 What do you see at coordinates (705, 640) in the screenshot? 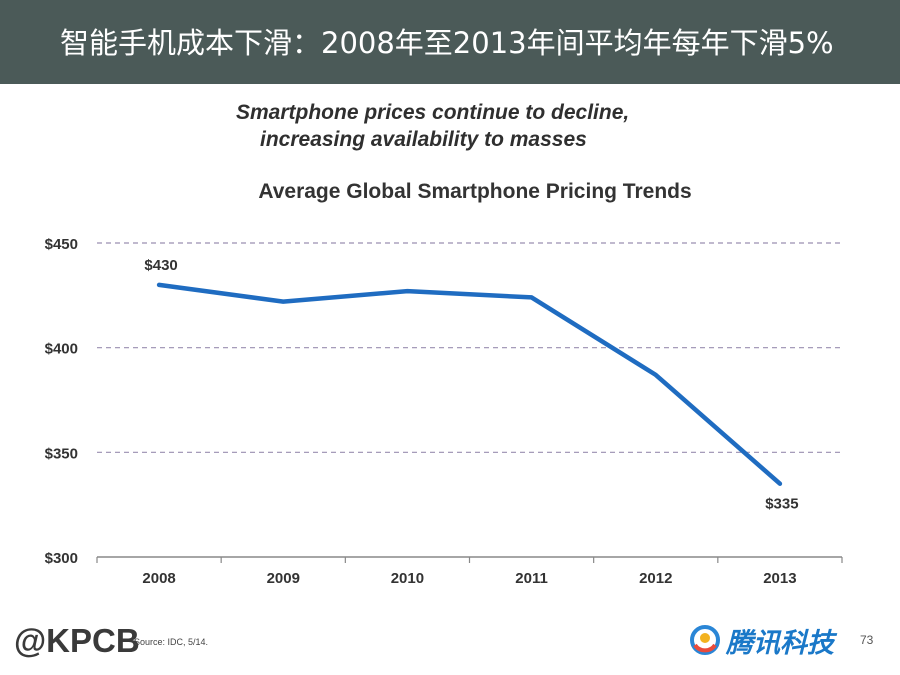
I see `tencent-logo-icon` at bounding box center [705, 640].